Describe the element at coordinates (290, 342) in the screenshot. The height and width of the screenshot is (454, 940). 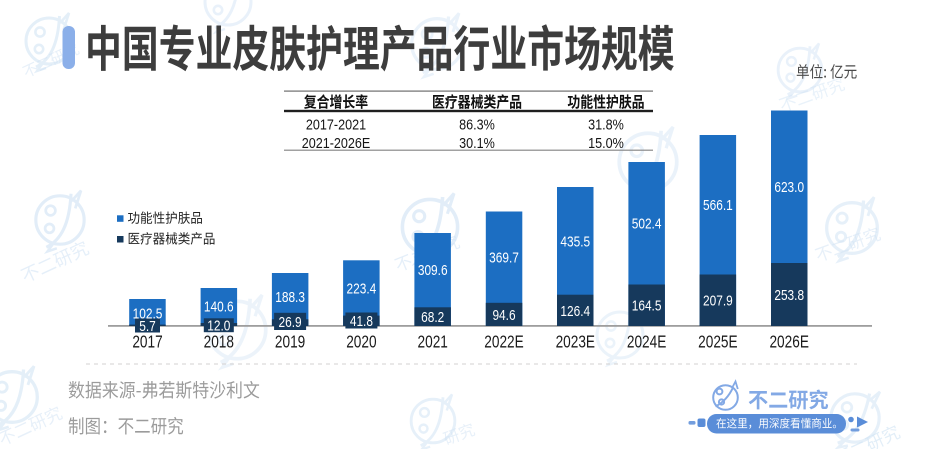
I see `svg-text: 2019` at that location.